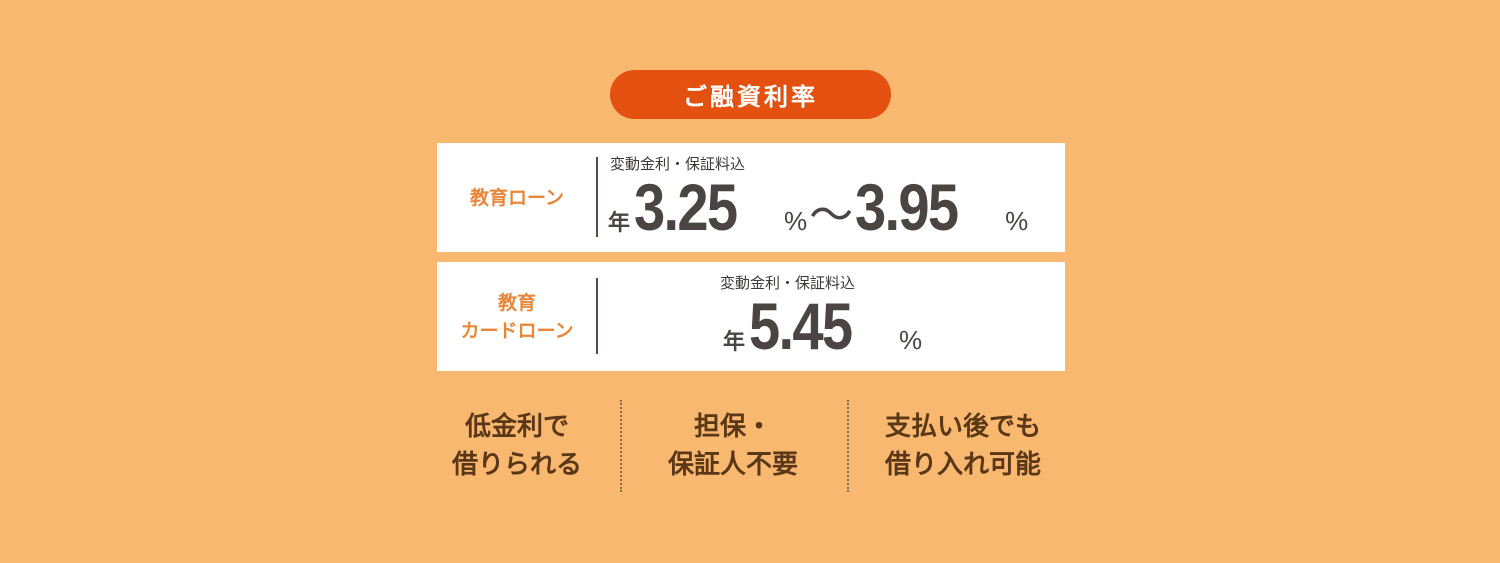 The image size is (1500, 563). Describe the element at coordinates (962, 427) in the screenshot. I see `feature-line: 支払い後でも` at that location.